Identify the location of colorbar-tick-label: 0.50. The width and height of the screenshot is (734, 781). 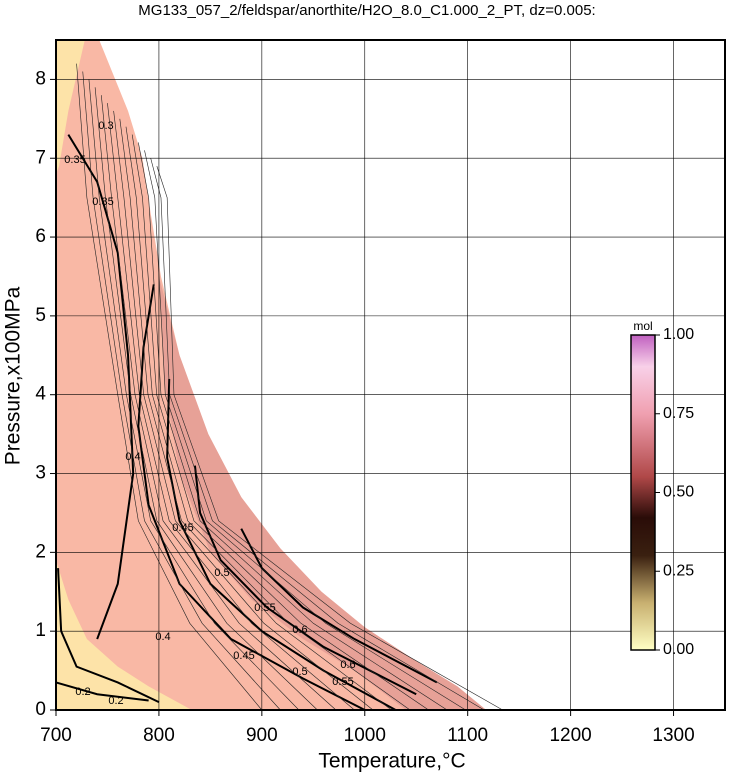
(678, 492).